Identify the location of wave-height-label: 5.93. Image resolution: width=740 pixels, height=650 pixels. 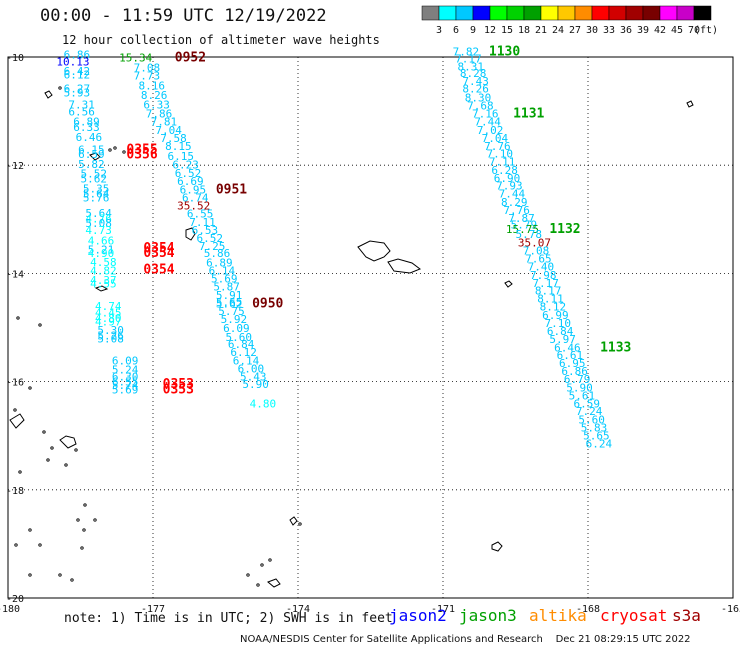
(77, 92).